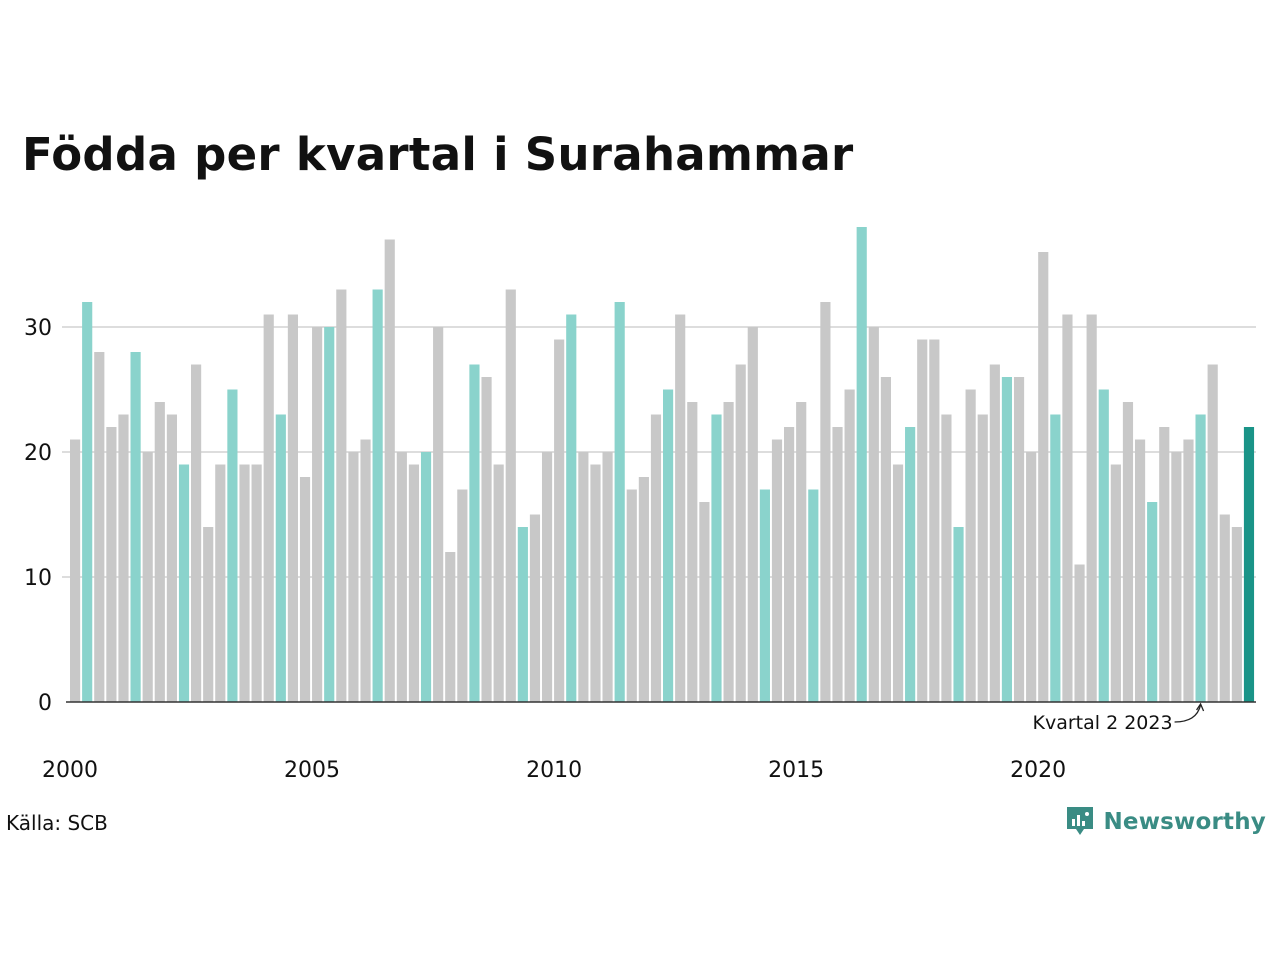  Describe the element at coordinates (38, 516) in the screenshot. I see `y-axis-ticks: 0 10 20 30` at that location.